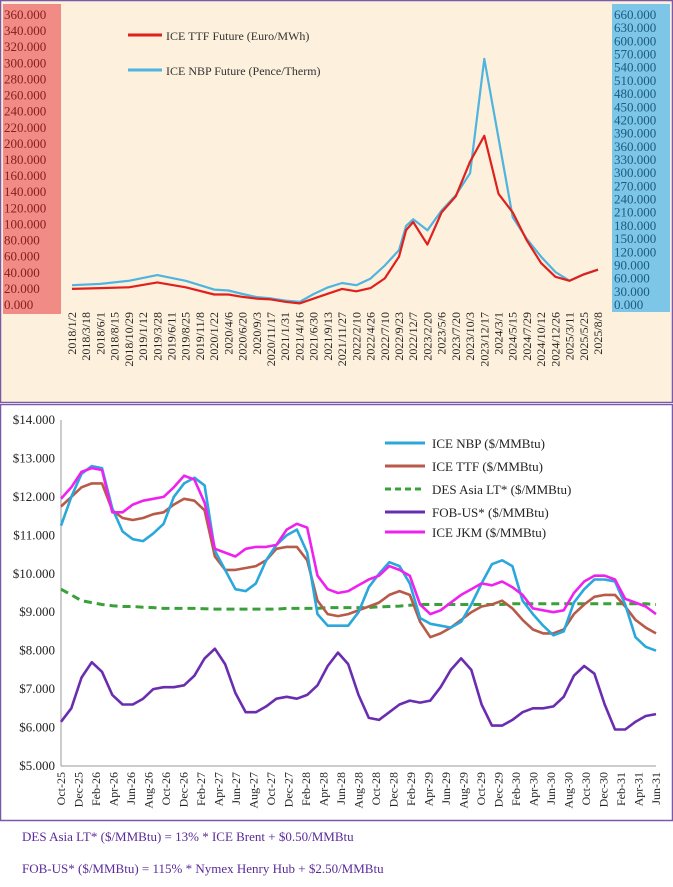  I want to click on left-tick-label: 340.000, so click(25, 30).